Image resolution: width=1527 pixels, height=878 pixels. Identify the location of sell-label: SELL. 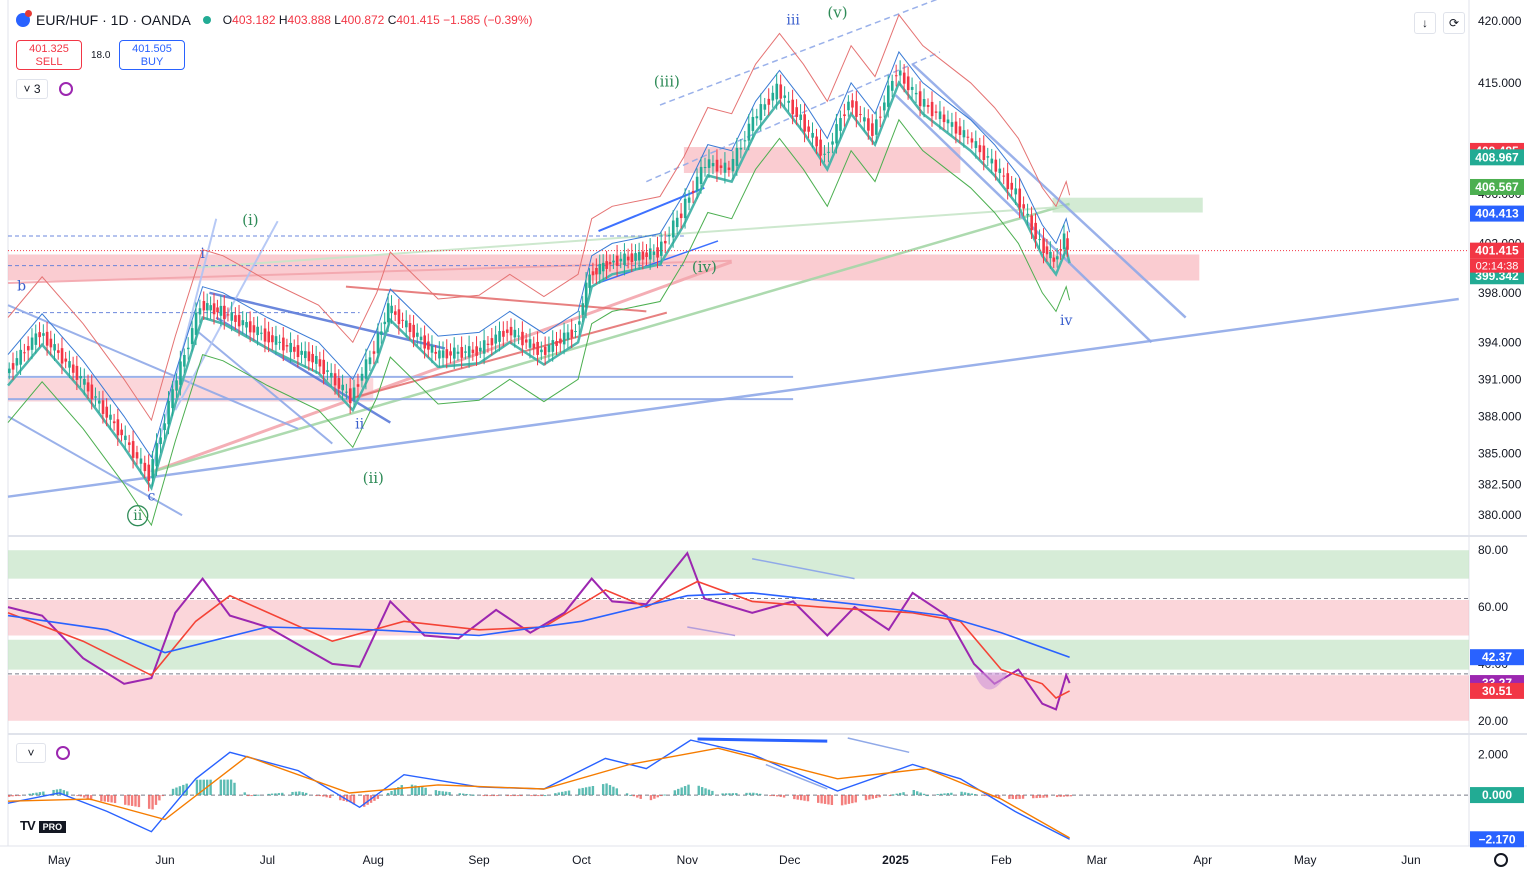
(49, 62).